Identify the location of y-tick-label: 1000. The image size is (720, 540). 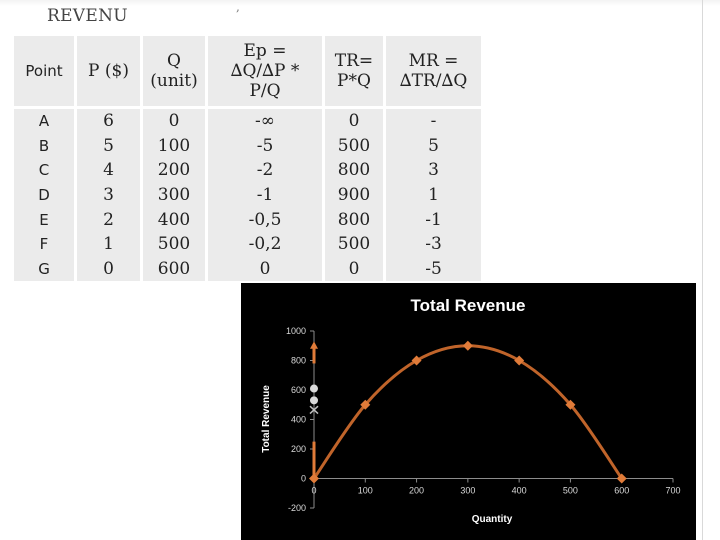
(296, 331).